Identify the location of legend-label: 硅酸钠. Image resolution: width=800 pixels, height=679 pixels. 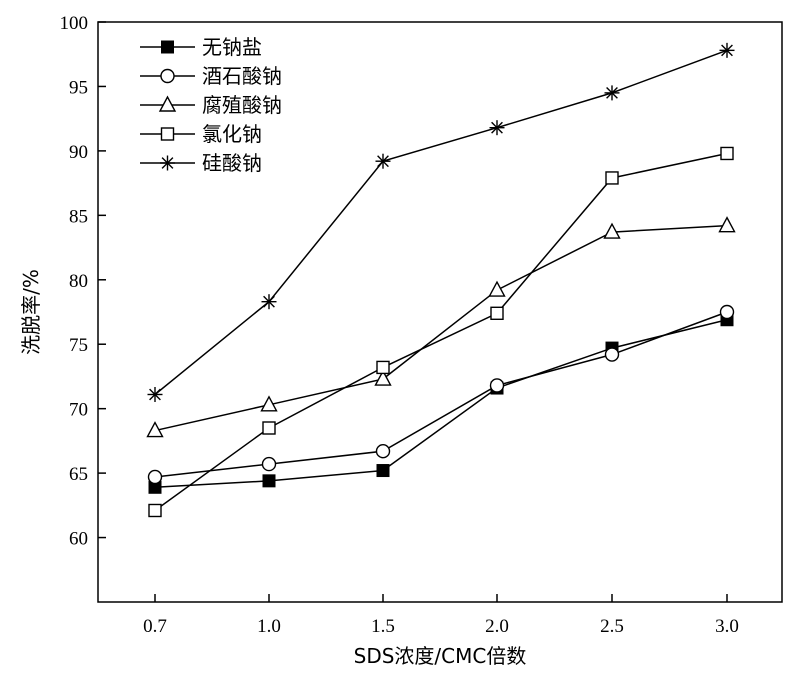
(232, 163).